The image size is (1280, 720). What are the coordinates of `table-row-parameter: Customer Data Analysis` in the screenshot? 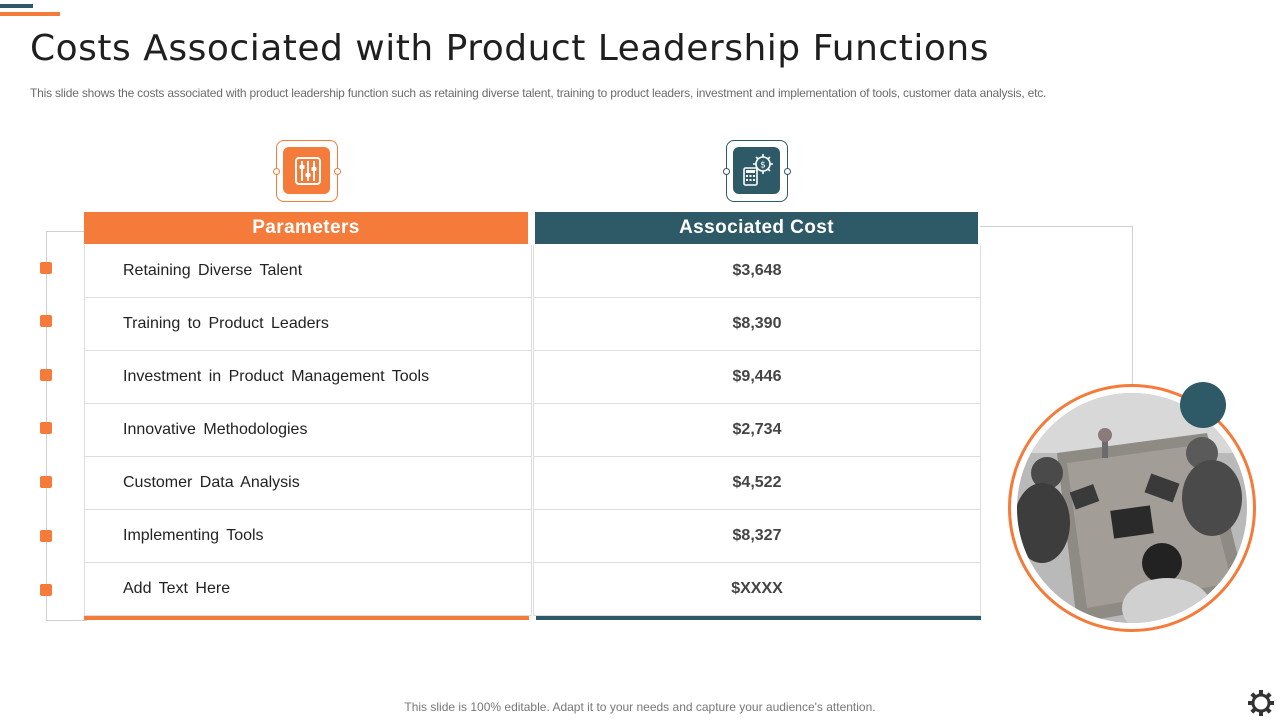 It's located at (308, 483).